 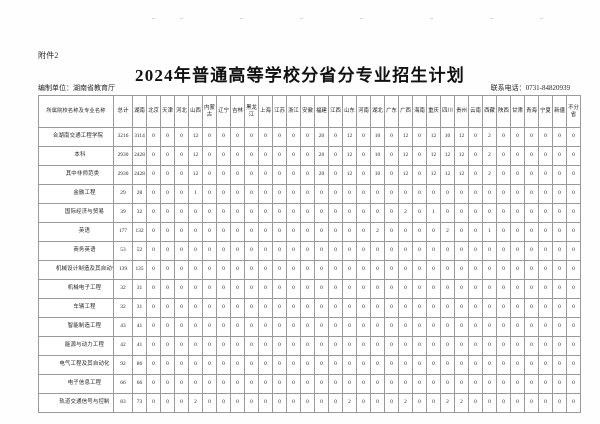 What do you see at coordinates (531, 111) in the screenshot?
I see `column-header-province-label: 青海` at bounding box center [531, 111].